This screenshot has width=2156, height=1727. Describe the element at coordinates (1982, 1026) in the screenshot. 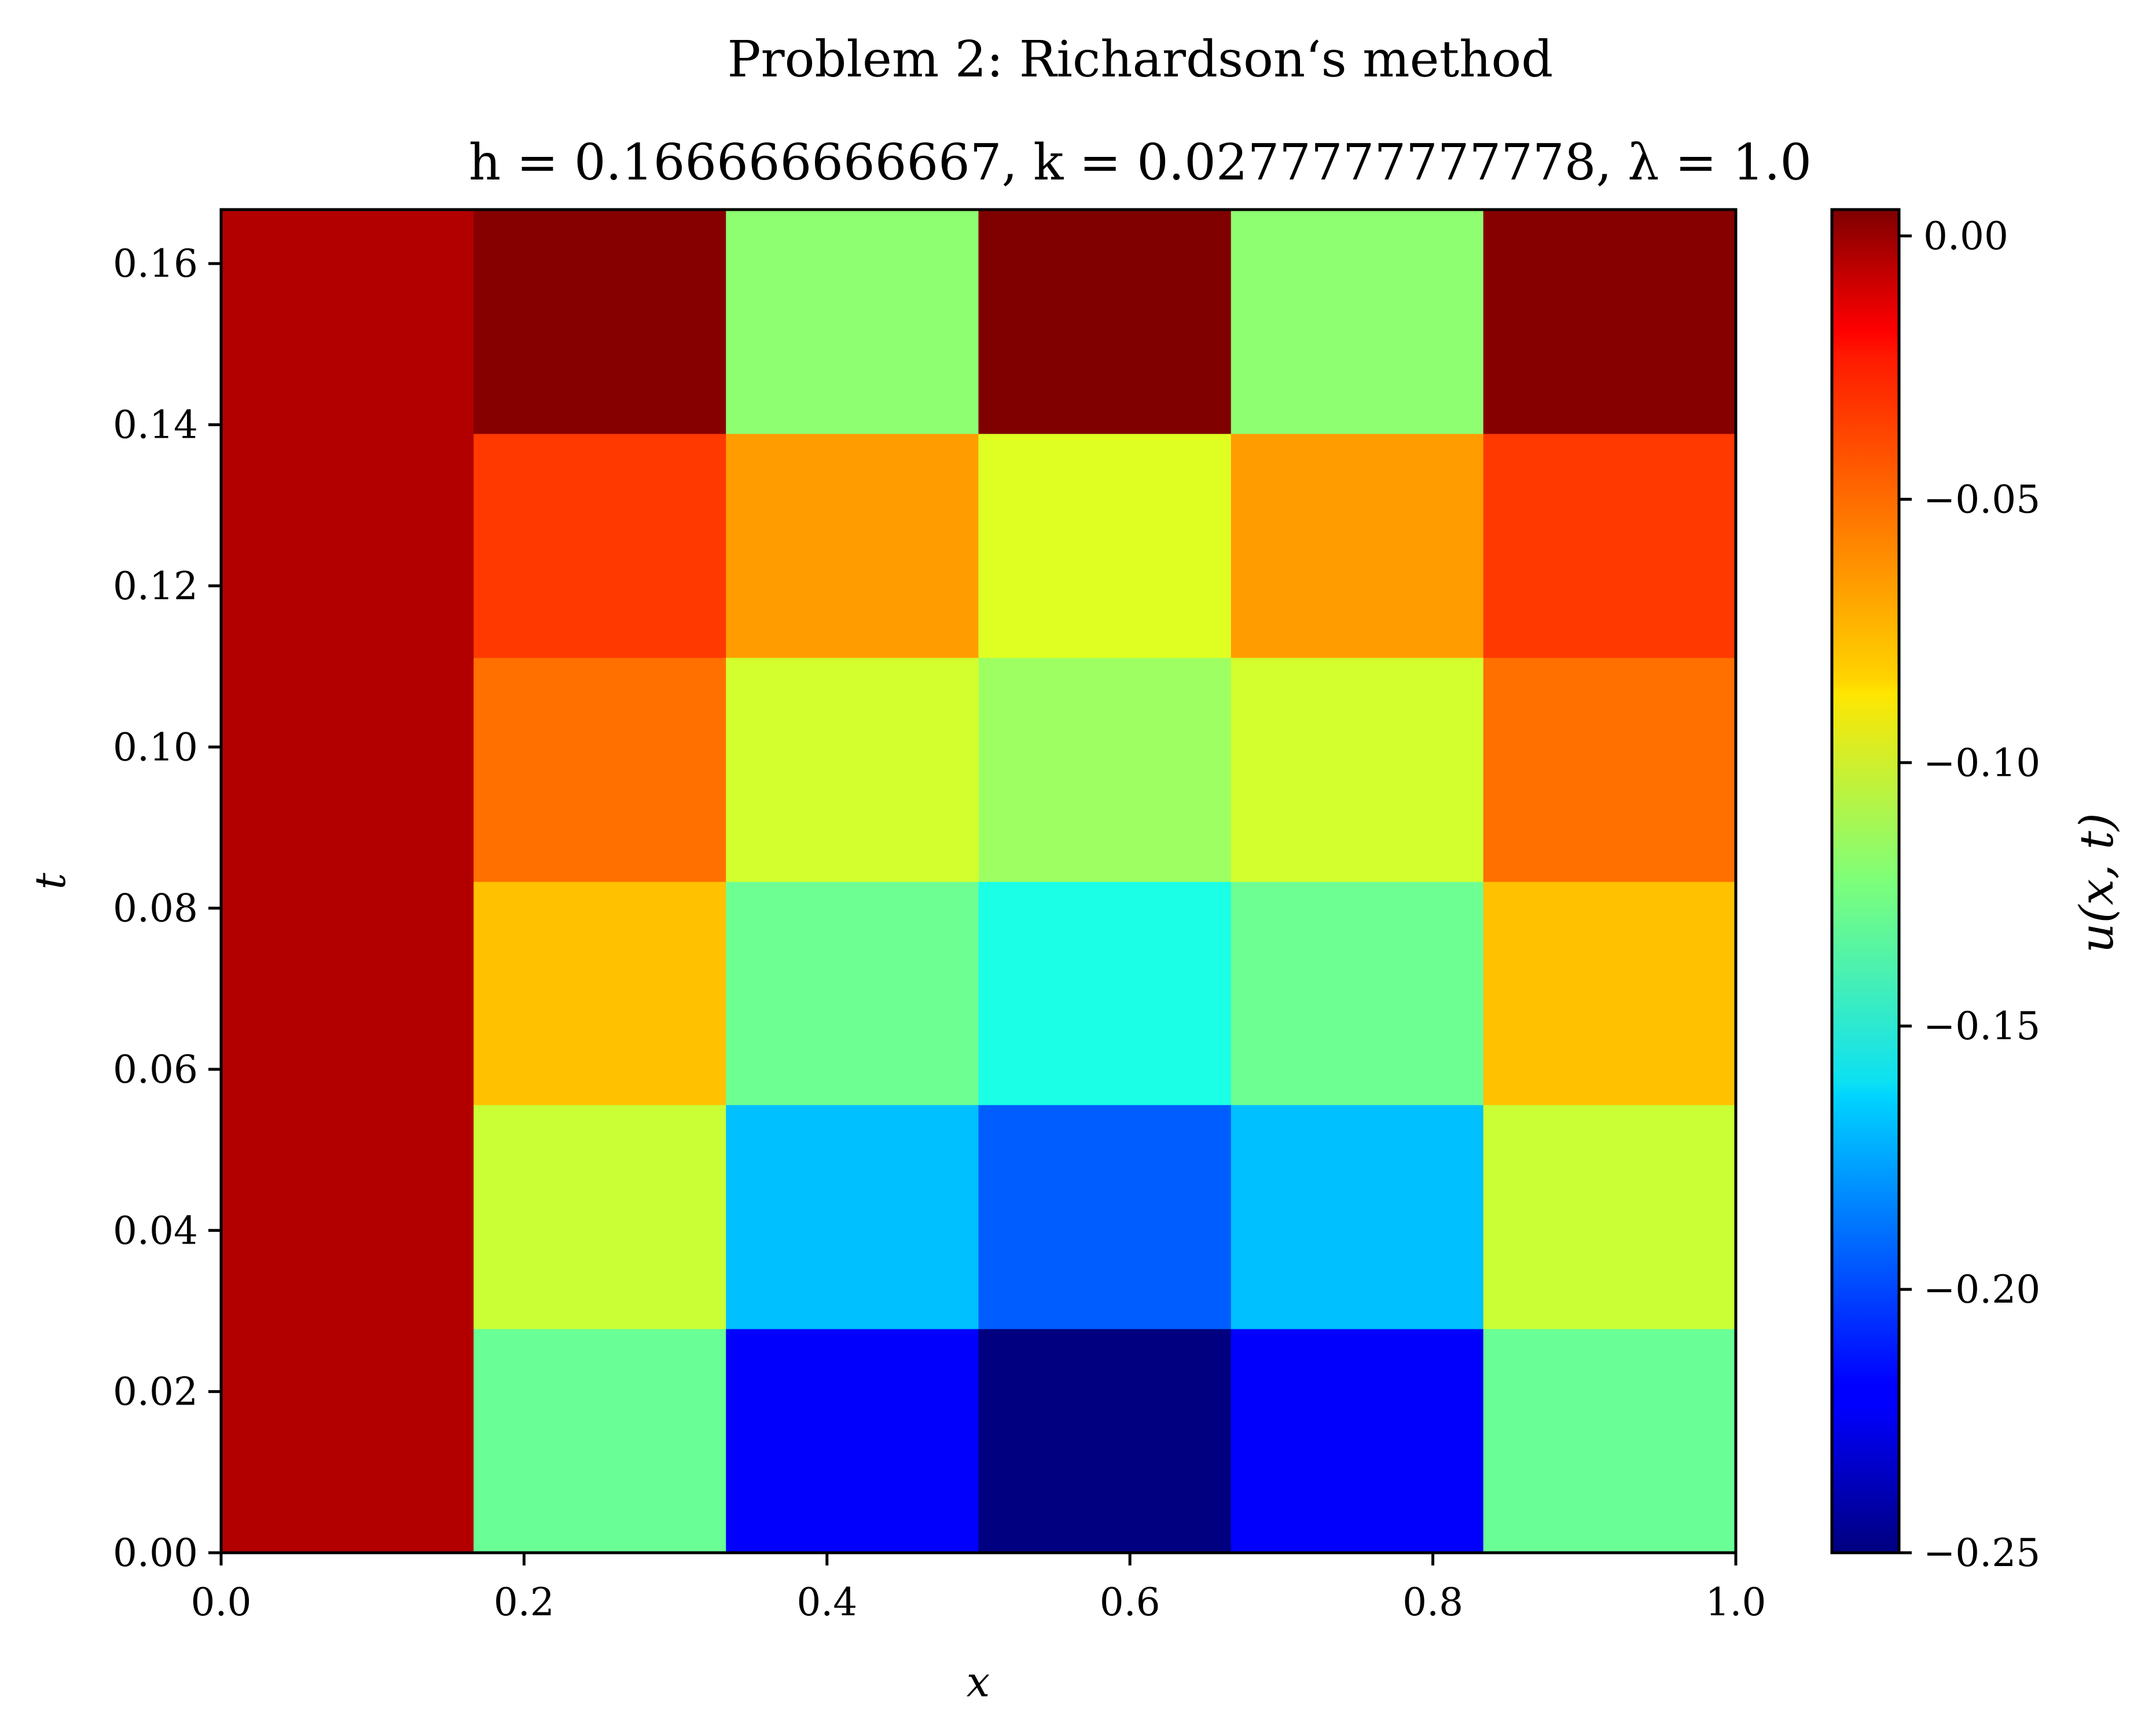

I see `colorbar-tick-label: −0.15` at that location.